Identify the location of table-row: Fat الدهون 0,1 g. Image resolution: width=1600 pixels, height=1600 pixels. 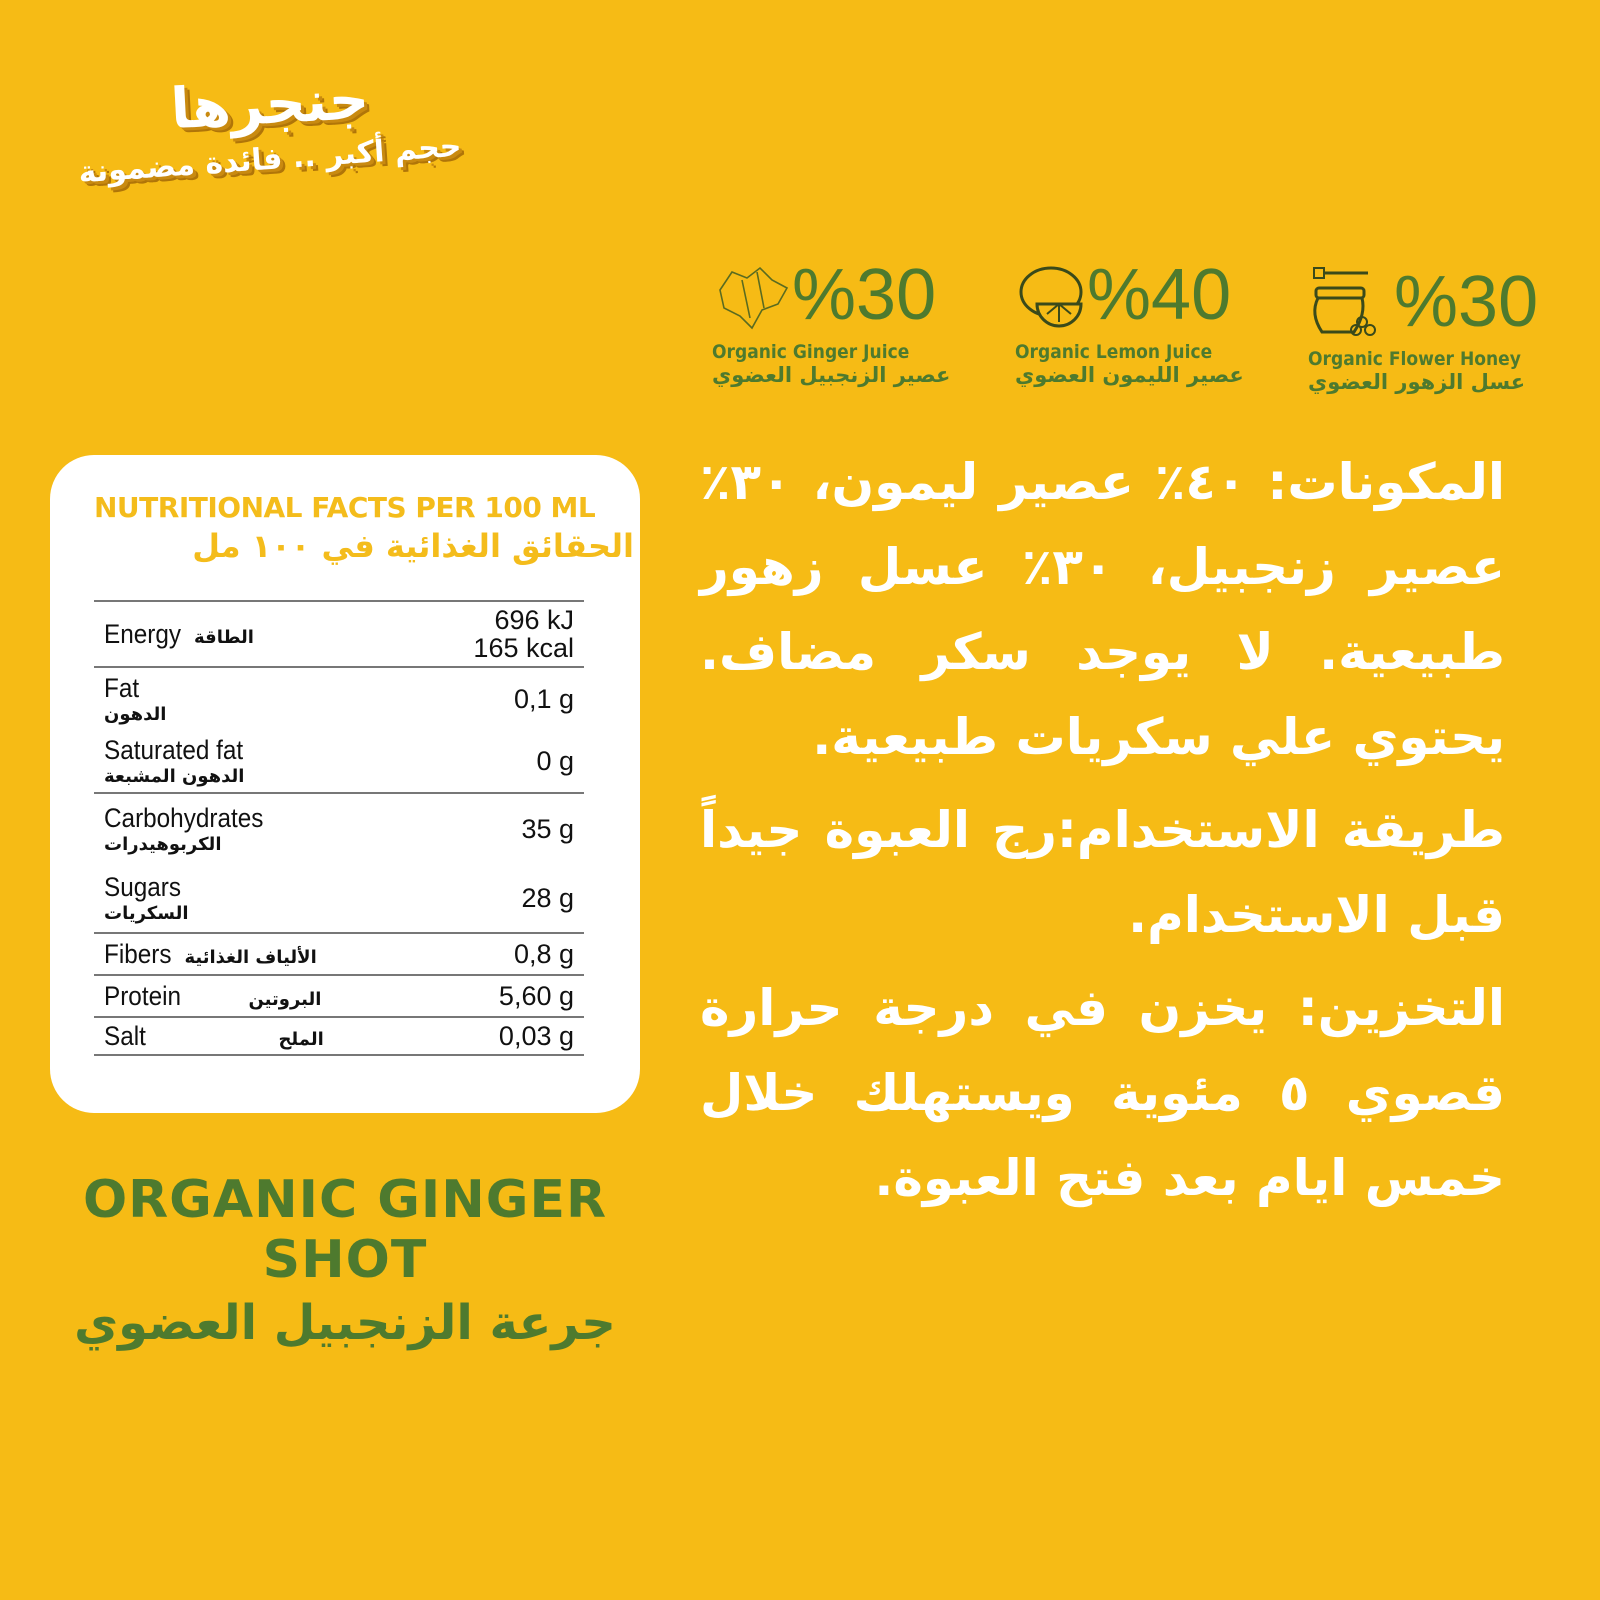
(339, 697).